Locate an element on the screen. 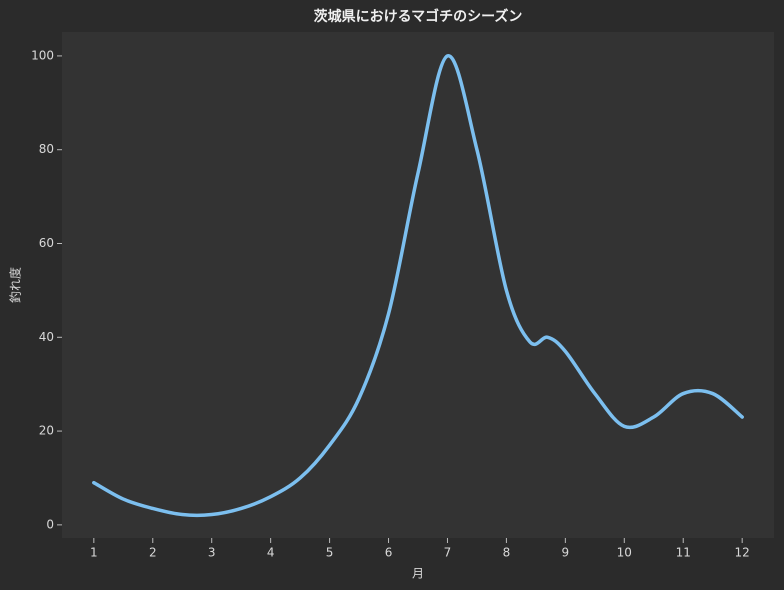 This screenshot has height=590, width=784. y-axis-label: 釣れ度 is located at coordinates (15, 285).